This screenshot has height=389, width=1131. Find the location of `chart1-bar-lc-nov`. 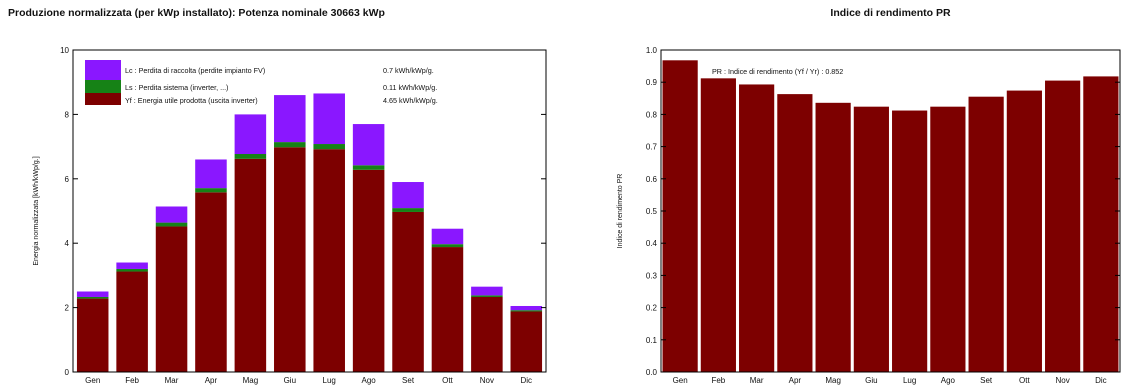

chart1-bar-lc-nov is located at coordinates (487, 291).